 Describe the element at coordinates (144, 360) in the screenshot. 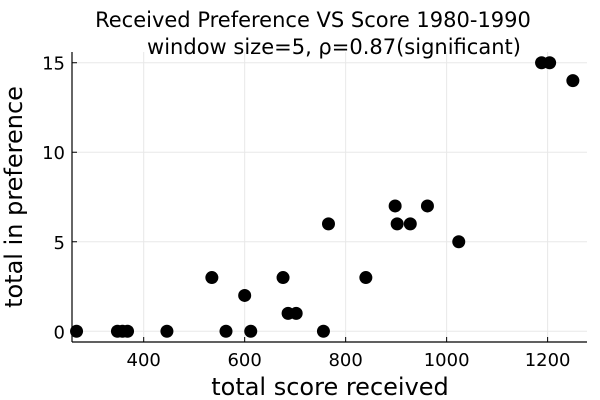

I see `x-tick-label: 400` at that location.